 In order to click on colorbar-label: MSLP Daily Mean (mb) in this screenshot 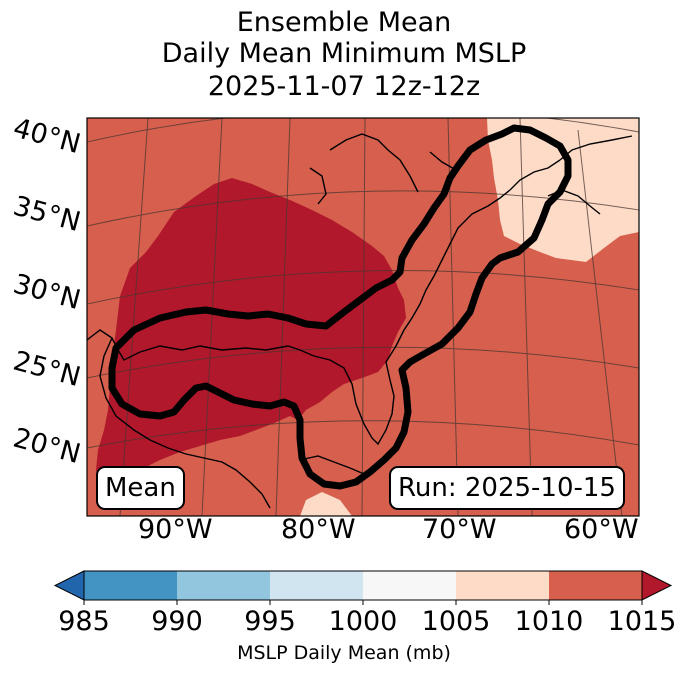, I will do `click(344, 653)`.